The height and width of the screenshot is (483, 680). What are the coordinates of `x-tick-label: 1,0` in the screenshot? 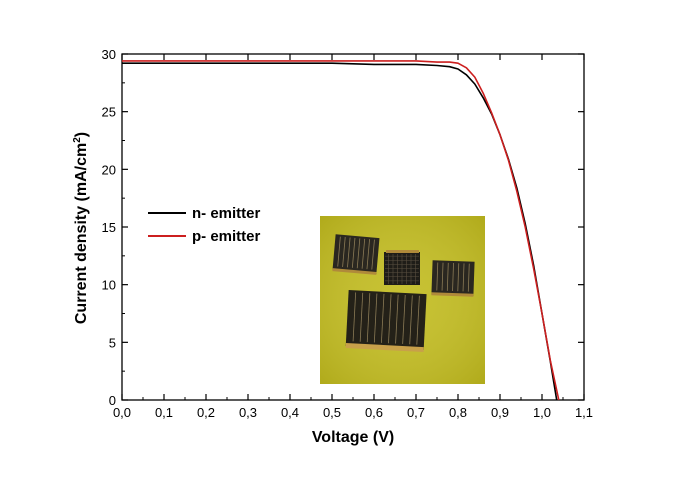 It's located at (542, 412).